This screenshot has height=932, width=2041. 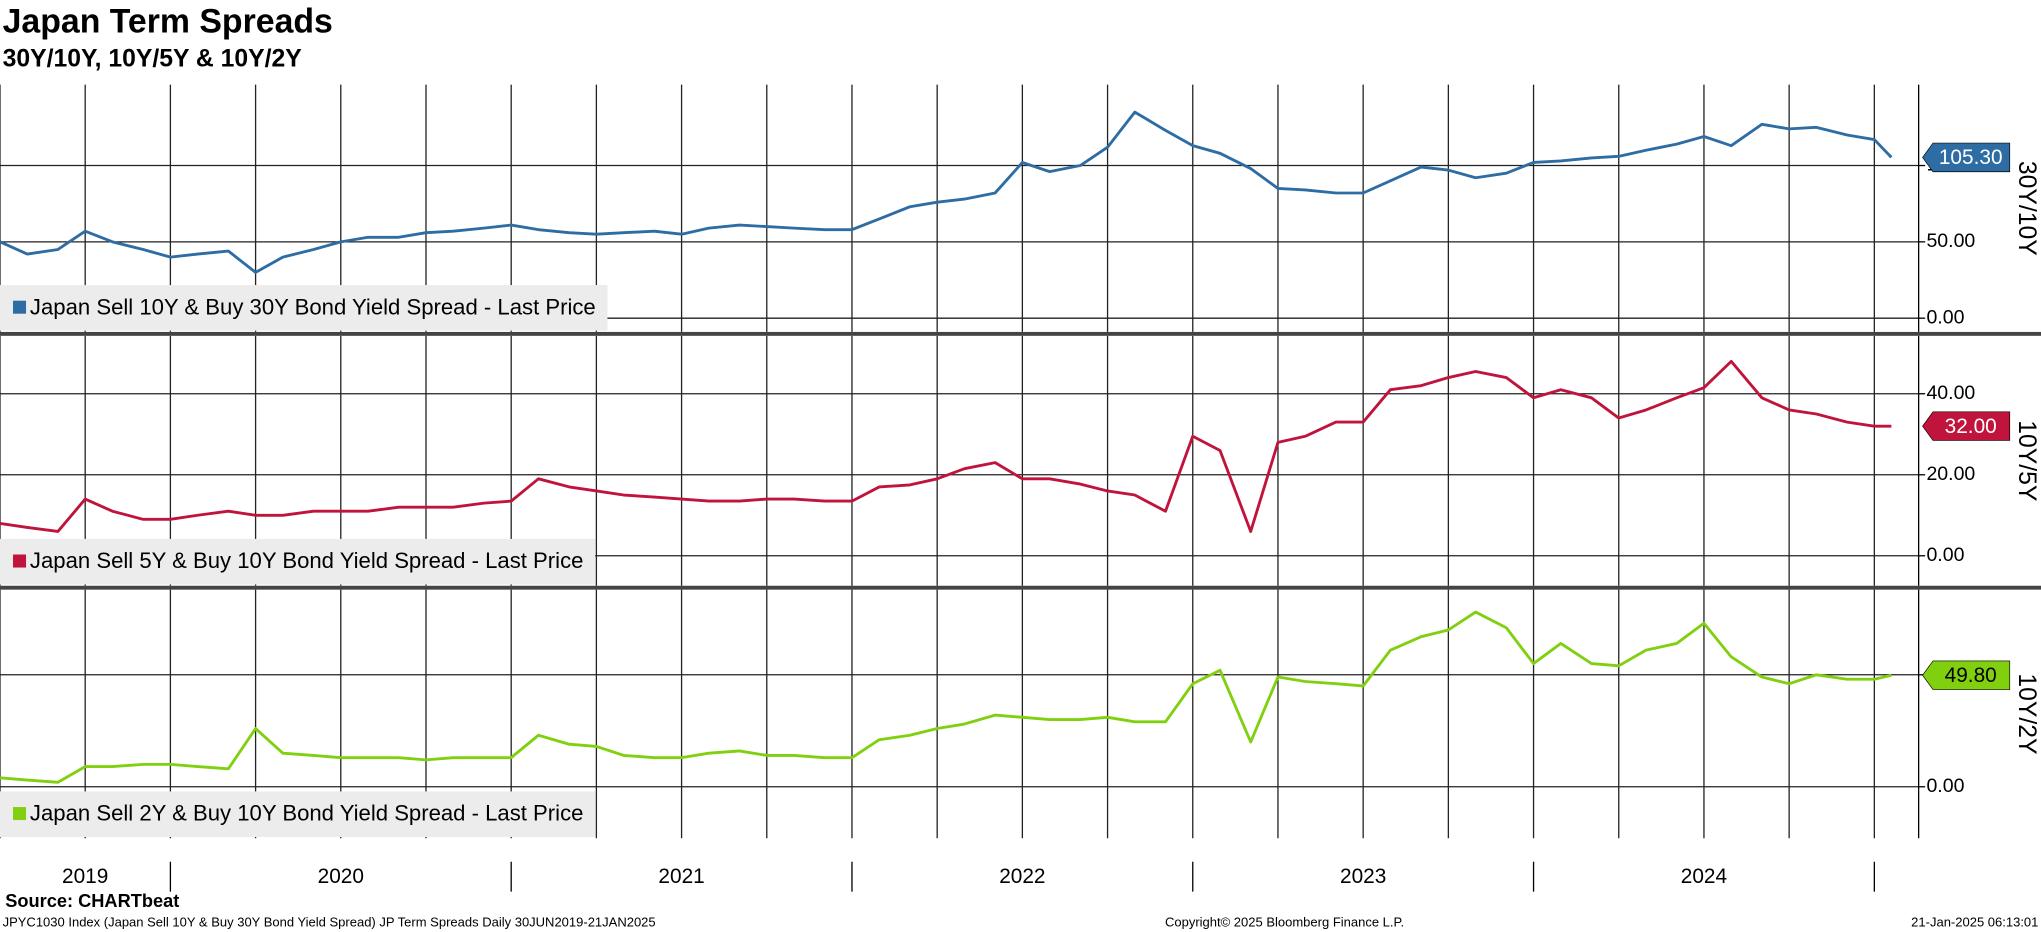 I want to click on y-axis-label: 10Y/2Y, so click(x=2026, y=713).